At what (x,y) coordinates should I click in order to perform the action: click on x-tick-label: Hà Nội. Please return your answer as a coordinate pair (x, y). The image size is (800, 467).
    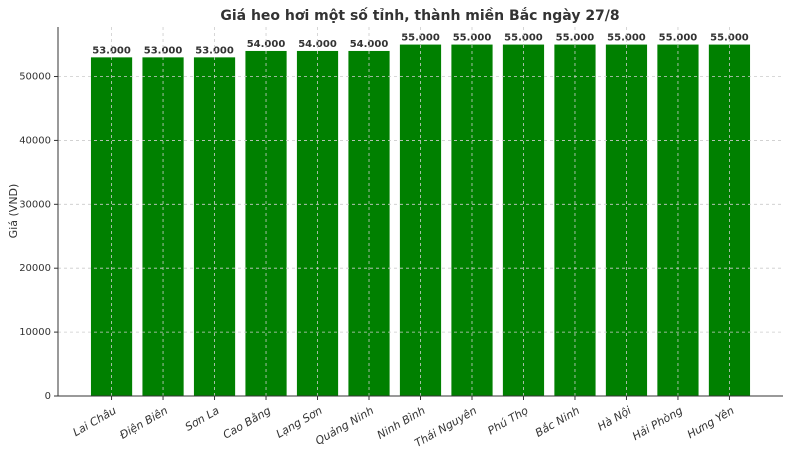
    Looking at the image, I should click on (614, 419).